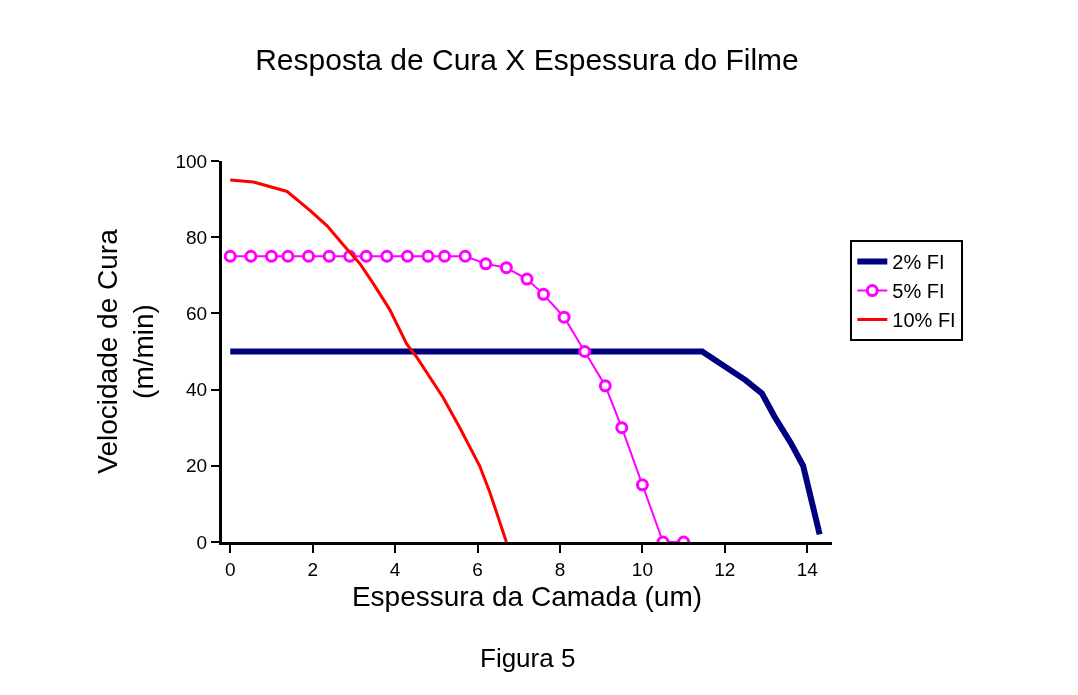 This screenshot has height=695, width=1078. Describe the element at coordinates (197, 314) in the screenshot. I see `y-tick-label: 60` at that location.